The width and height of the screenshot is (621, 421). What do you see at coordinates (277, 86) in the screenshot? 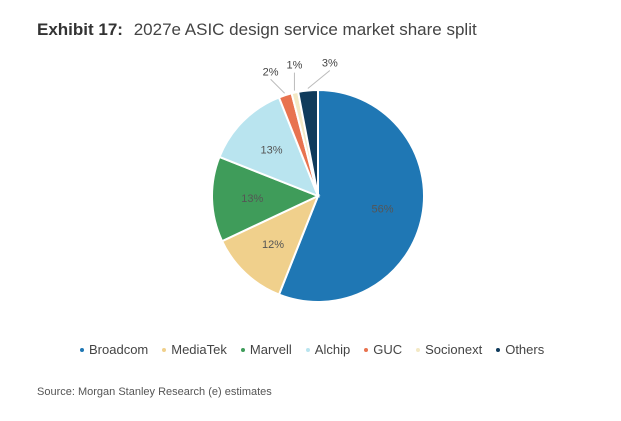
I see `leader-line-guc` at bounding box center [277, 86].